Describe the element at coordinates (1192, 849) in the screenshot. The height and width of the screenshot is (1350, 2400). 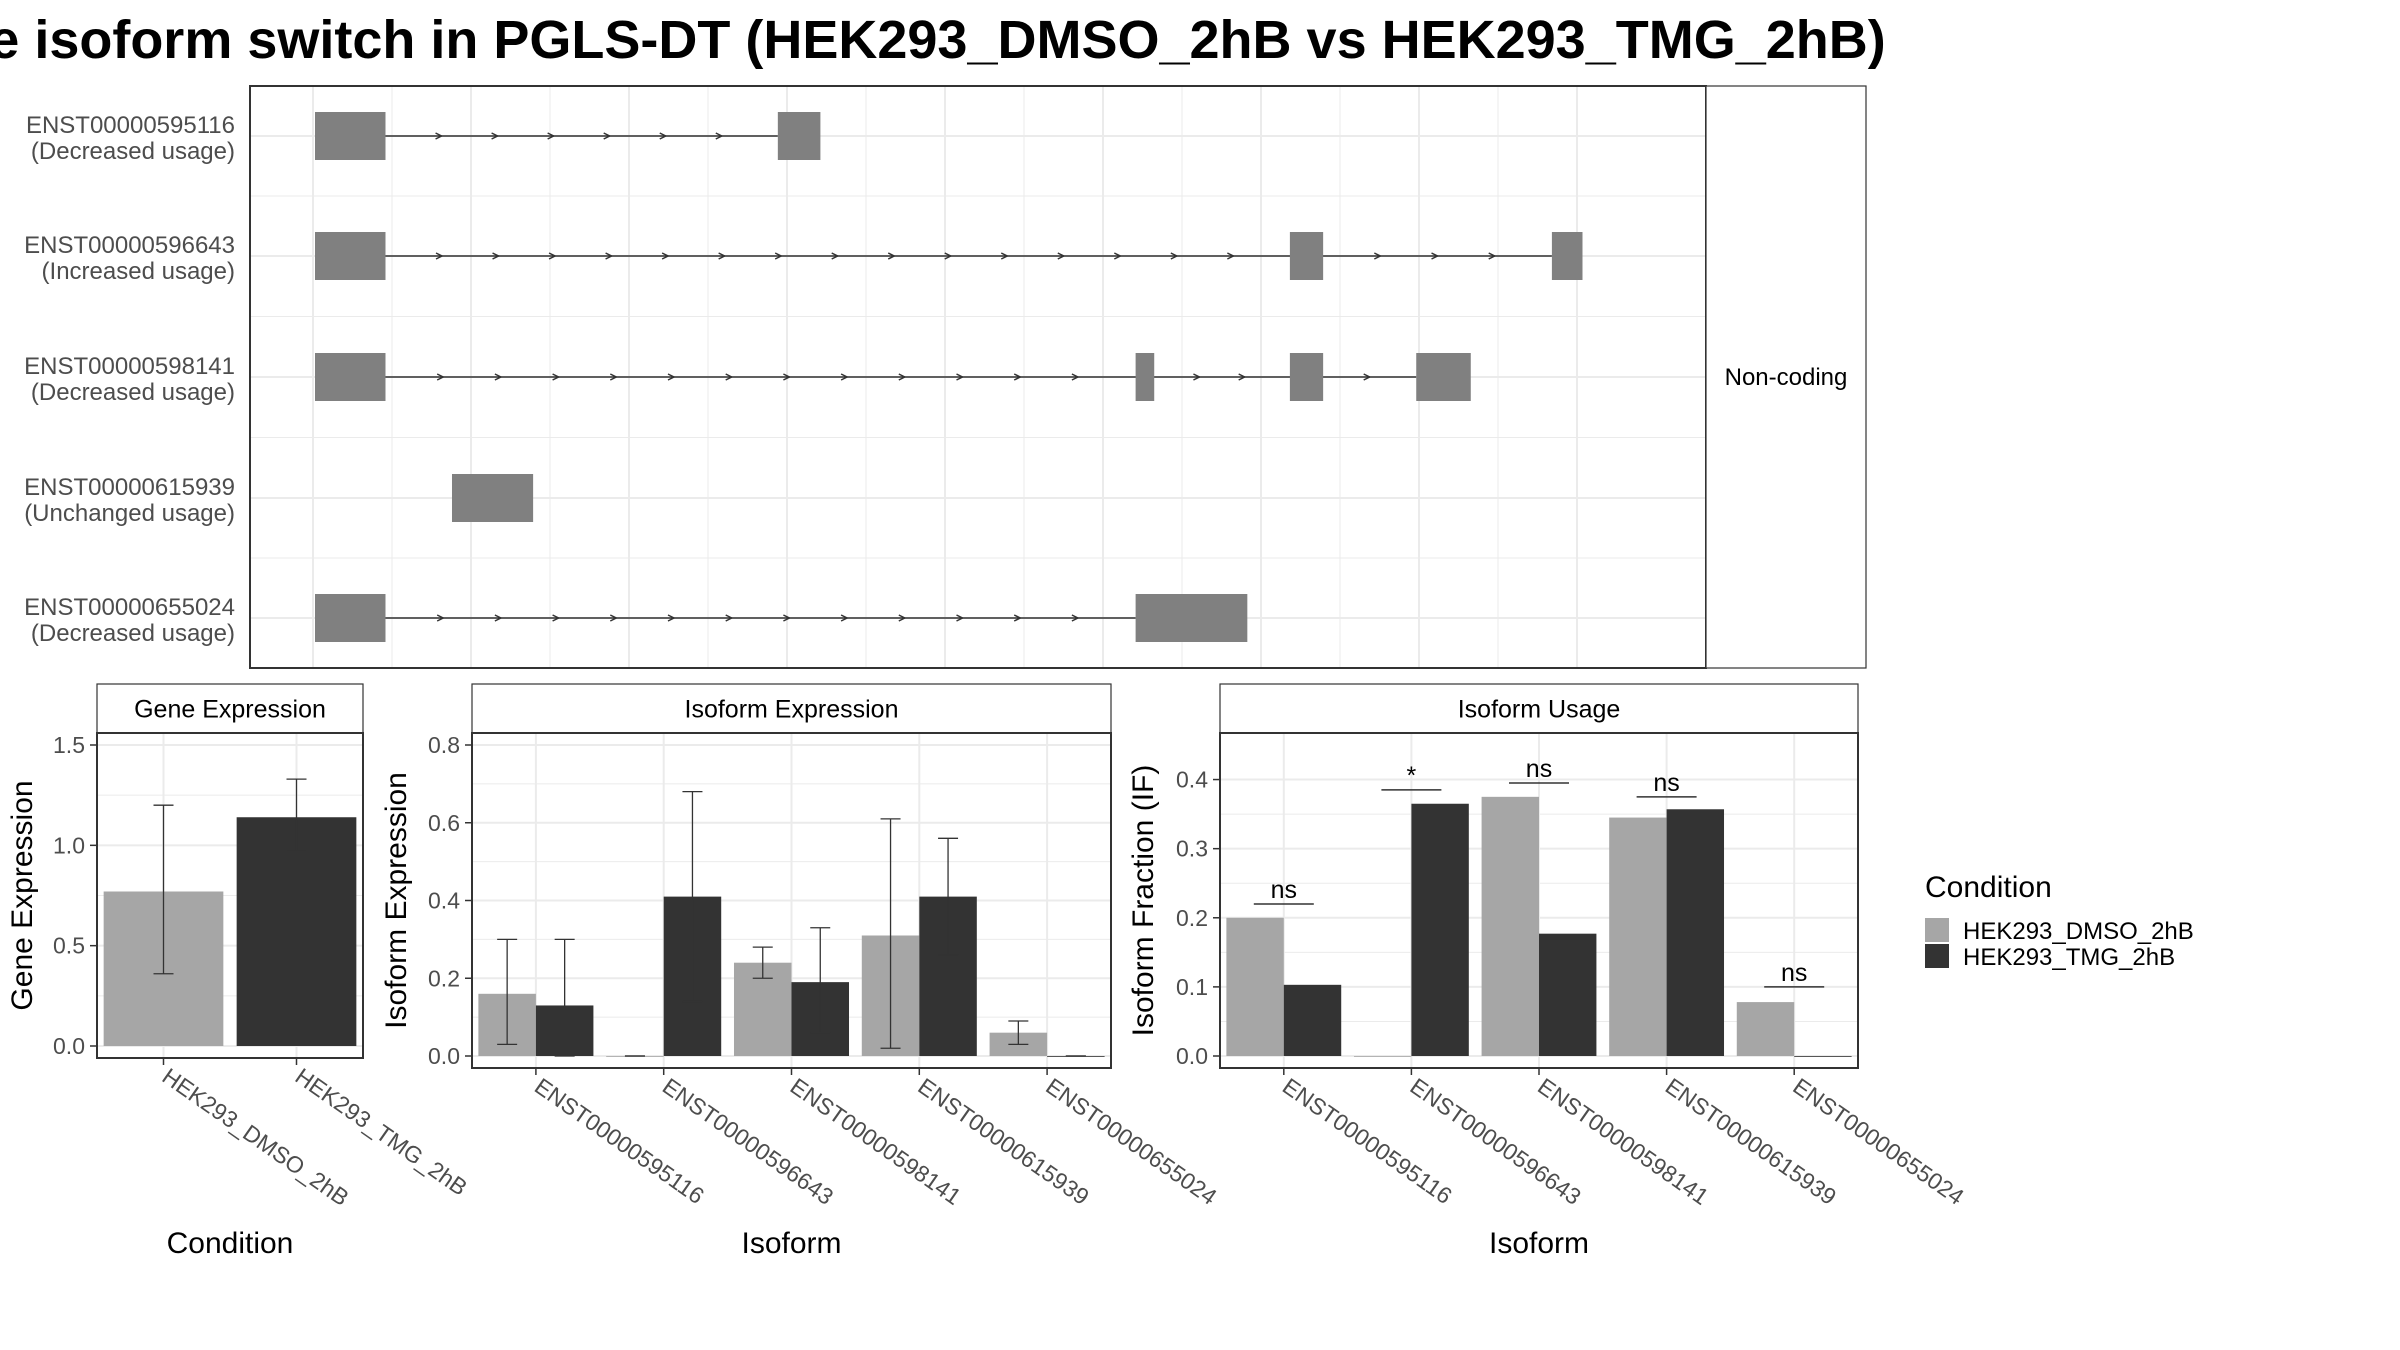
I see `y-tick-label: 0.3` at that location.